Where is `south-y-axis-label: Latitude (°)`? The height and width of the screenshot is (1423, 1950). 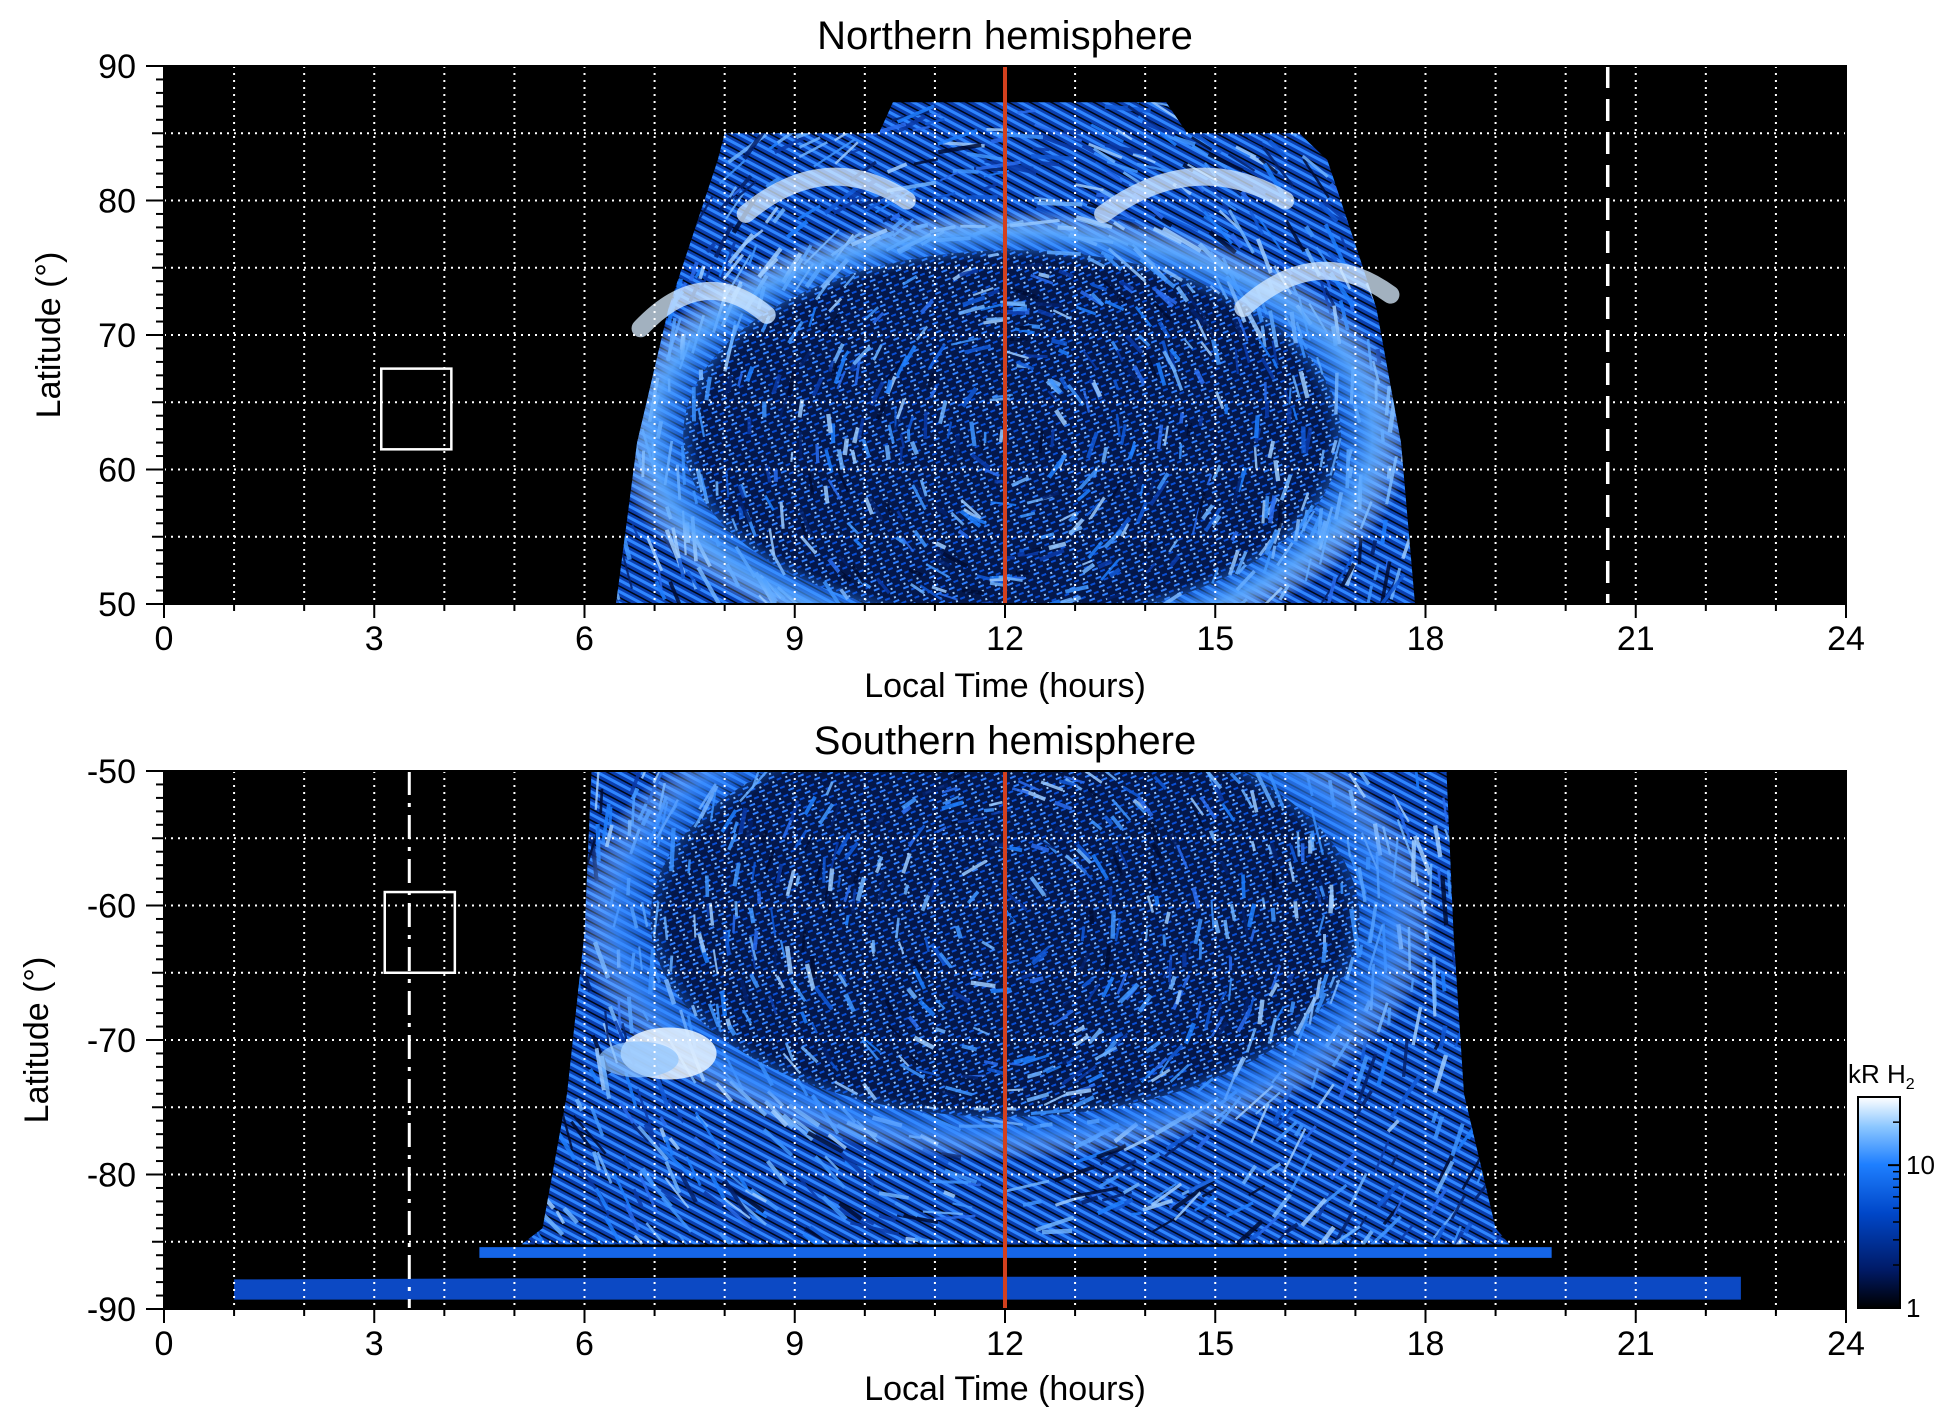
south-y-axis-label: Latitude (°) is located at coordinates (37, 1040).